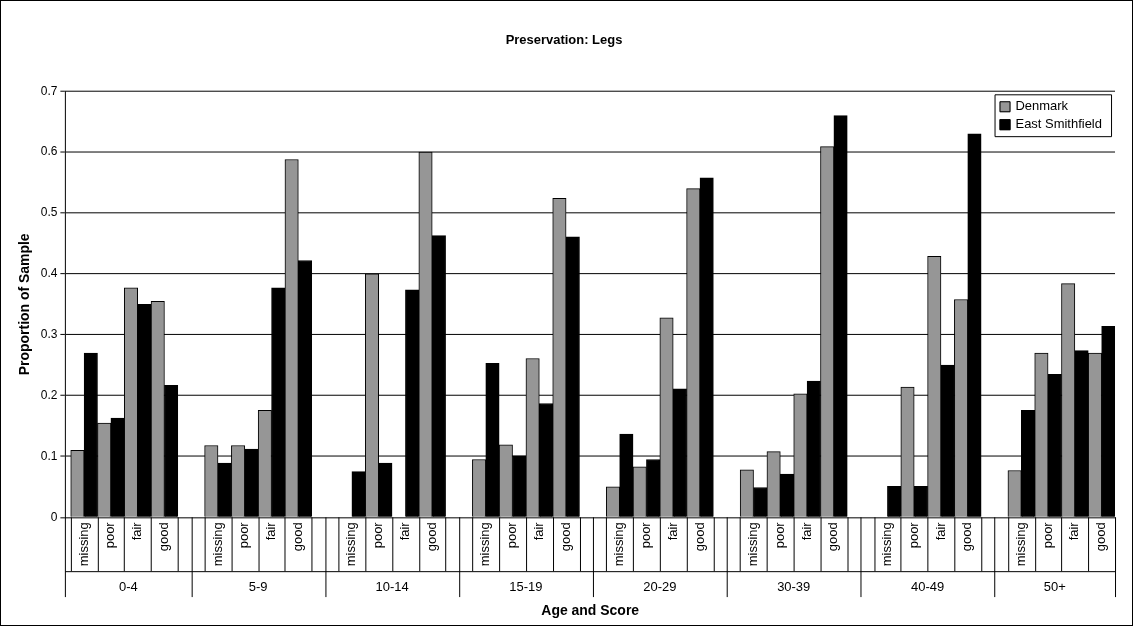 The width and height of the screenshot is (1135, 628). Describe the element at coordinates (49, 394) in the screenshot. I see `y-tick-label: 0.2` at that location.